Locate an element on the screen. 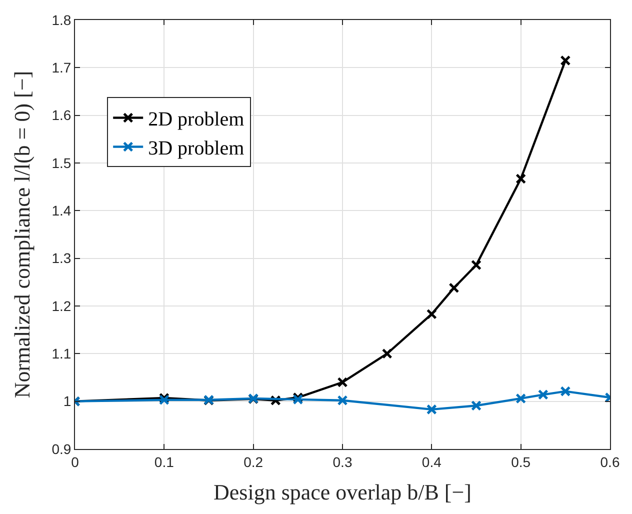 Image resolution: width=632 pixels, height=514 pixels. y-tick-label: 1.8 is located at coordinates (62, 20).